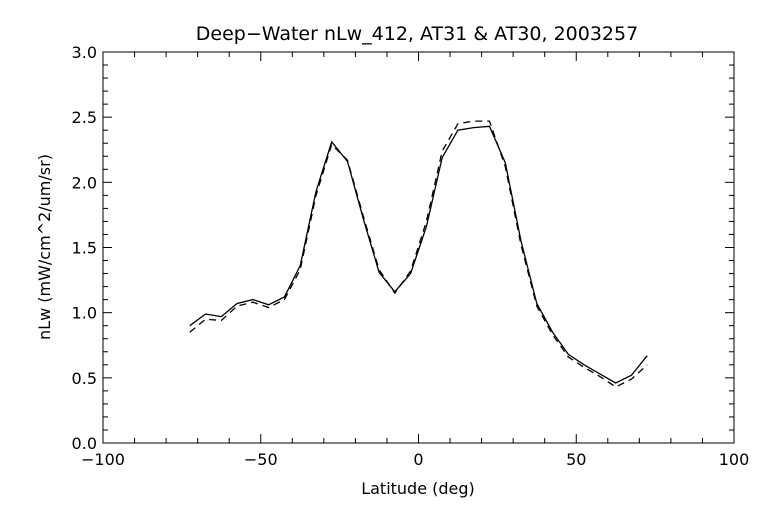 The image size is (768, 512). What do you see at coordinates (261, 459) in the screenshot?
I see `x-tick-label: −50` at bounding box center [261, 459].